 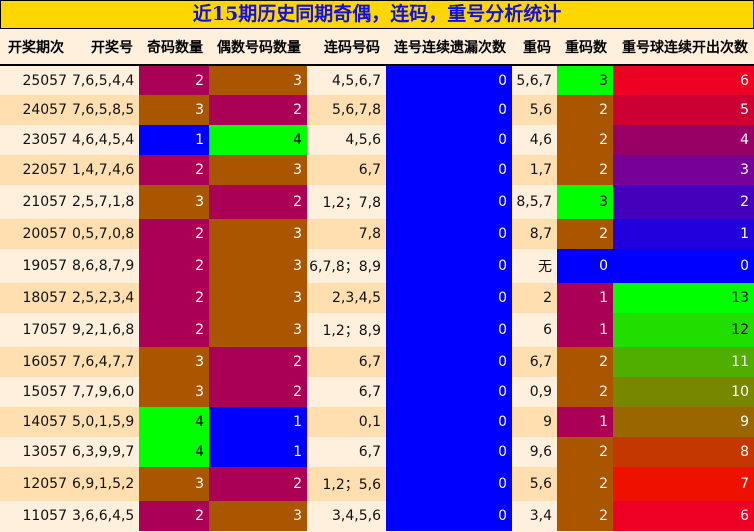 I want to click on cell-consecutive: 6,7,8；8,9, so click(x=346, y=266).